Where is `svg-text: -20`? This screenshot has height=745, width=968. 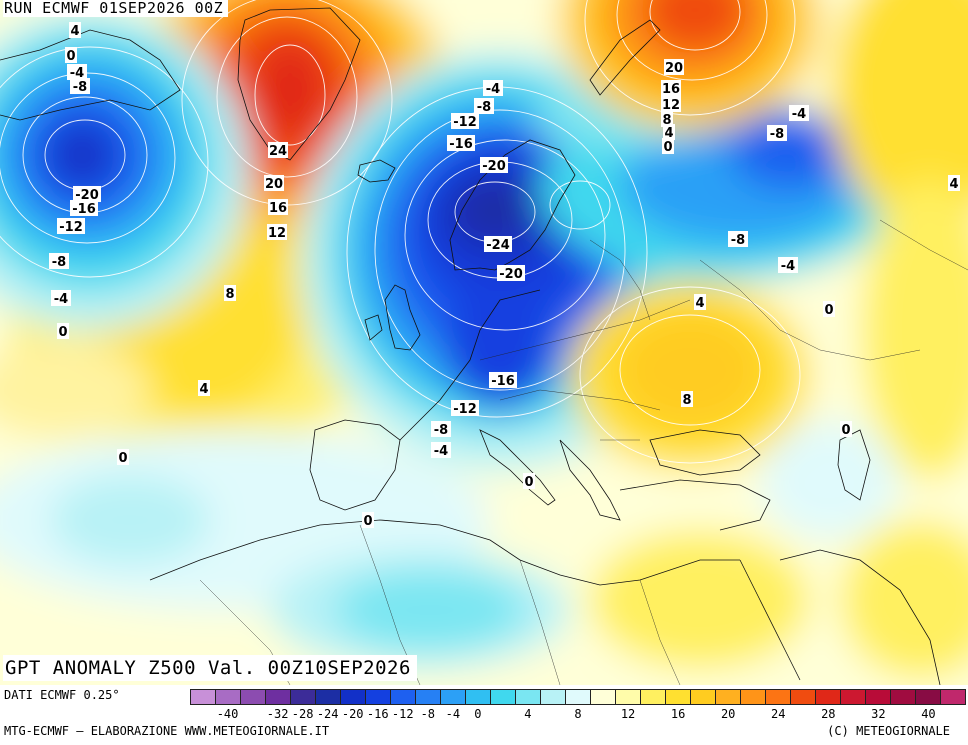 svg-text: -20 is located at coordinates (511, 274).